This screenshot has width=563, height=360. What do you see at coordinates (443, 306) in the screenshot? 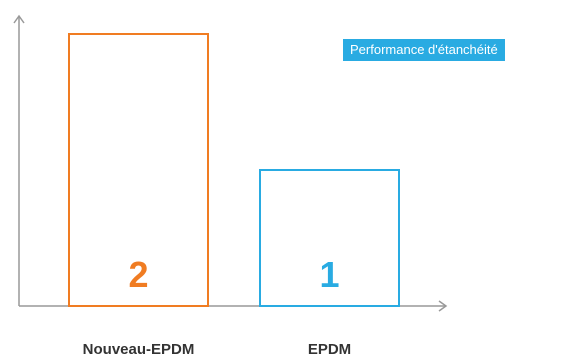
I see `x-axis-arrow-icon` at bounding box center [443, 306].